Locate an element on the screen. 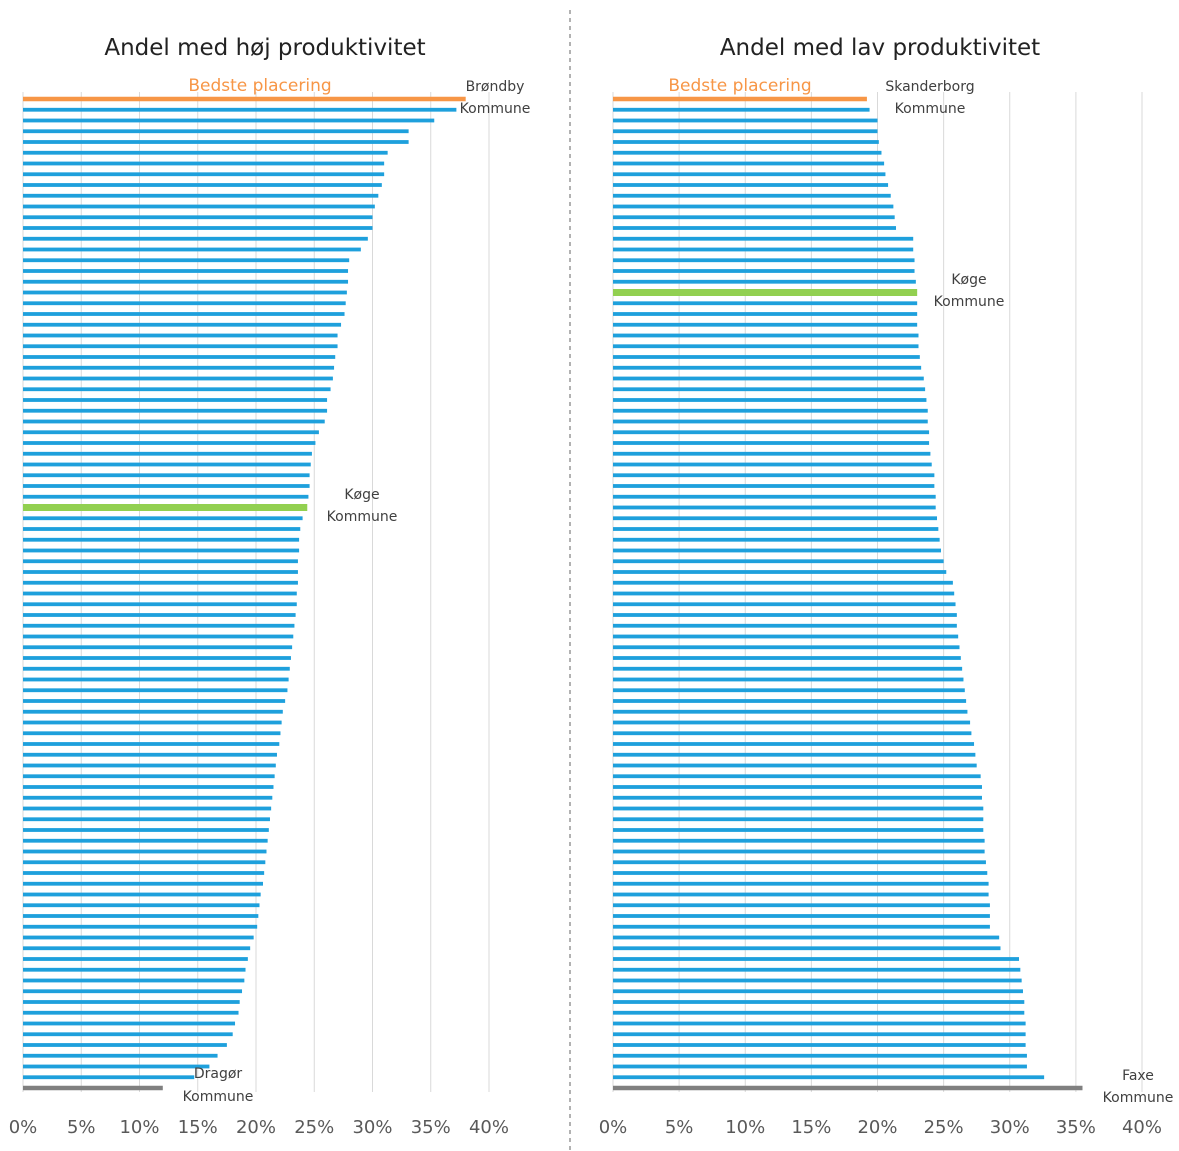  bar-koege is located at coordinates (165, 507).